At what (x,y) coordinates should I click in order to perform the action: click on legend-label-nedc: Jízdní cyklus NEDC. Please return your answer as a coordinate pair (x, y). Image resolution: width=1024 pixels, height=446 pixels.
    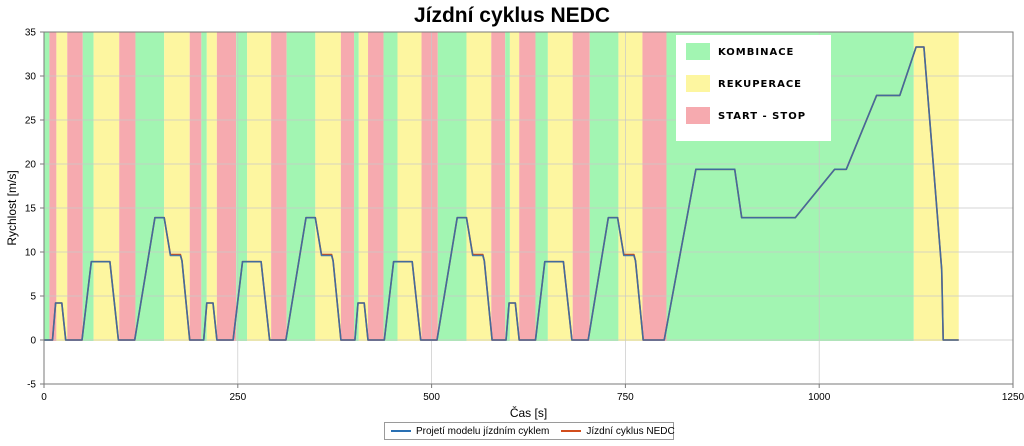
    Looking at the image, I should click on (630, 431).